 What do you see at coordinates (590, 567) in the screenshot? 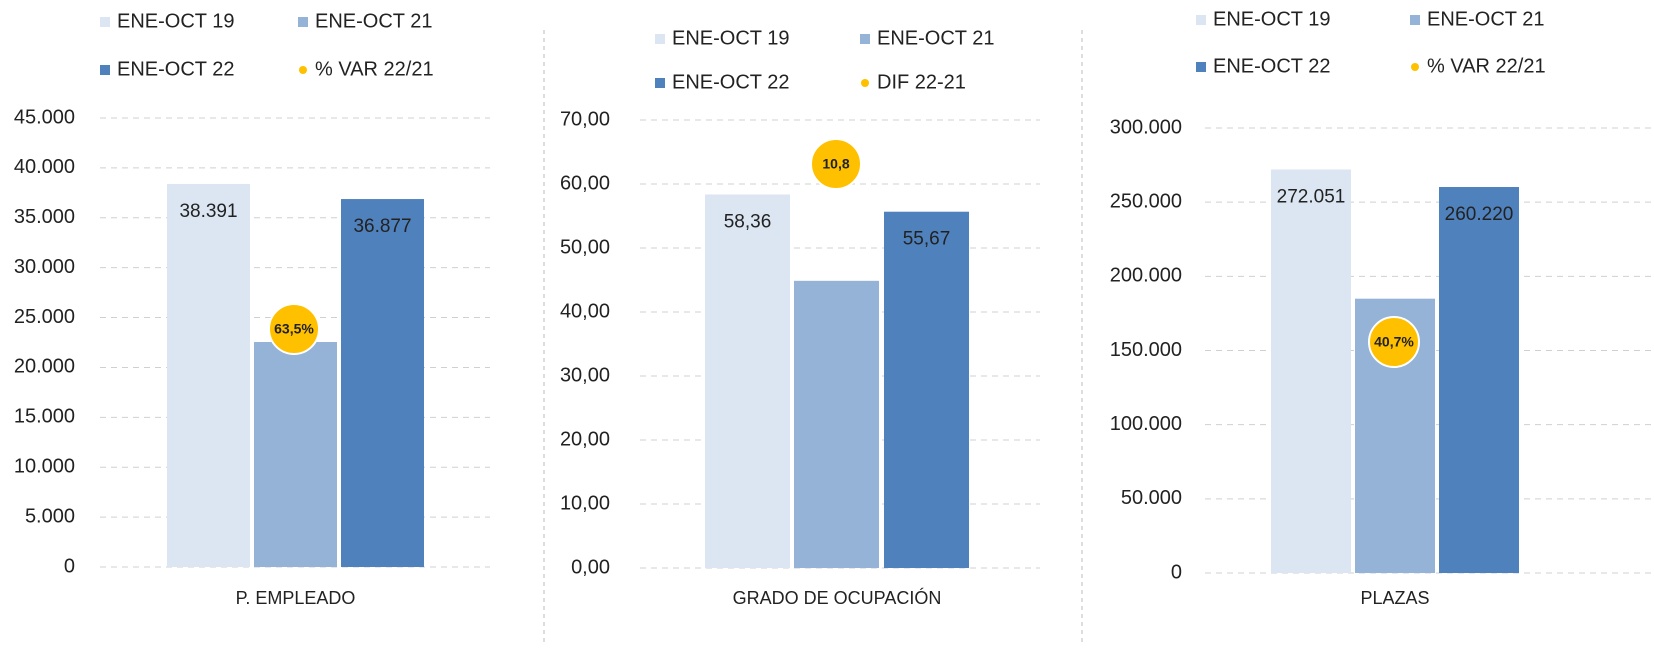
I see `y-tick-label: 0,00` at bounding box center [590, 567].